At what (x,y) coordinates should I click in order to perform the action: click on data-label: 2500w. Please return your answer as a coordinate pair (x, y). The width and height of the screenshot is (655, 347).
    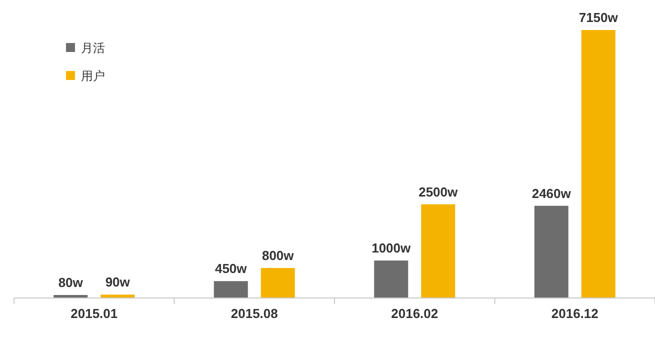
    Looking at the image, I should click on (438, 192).